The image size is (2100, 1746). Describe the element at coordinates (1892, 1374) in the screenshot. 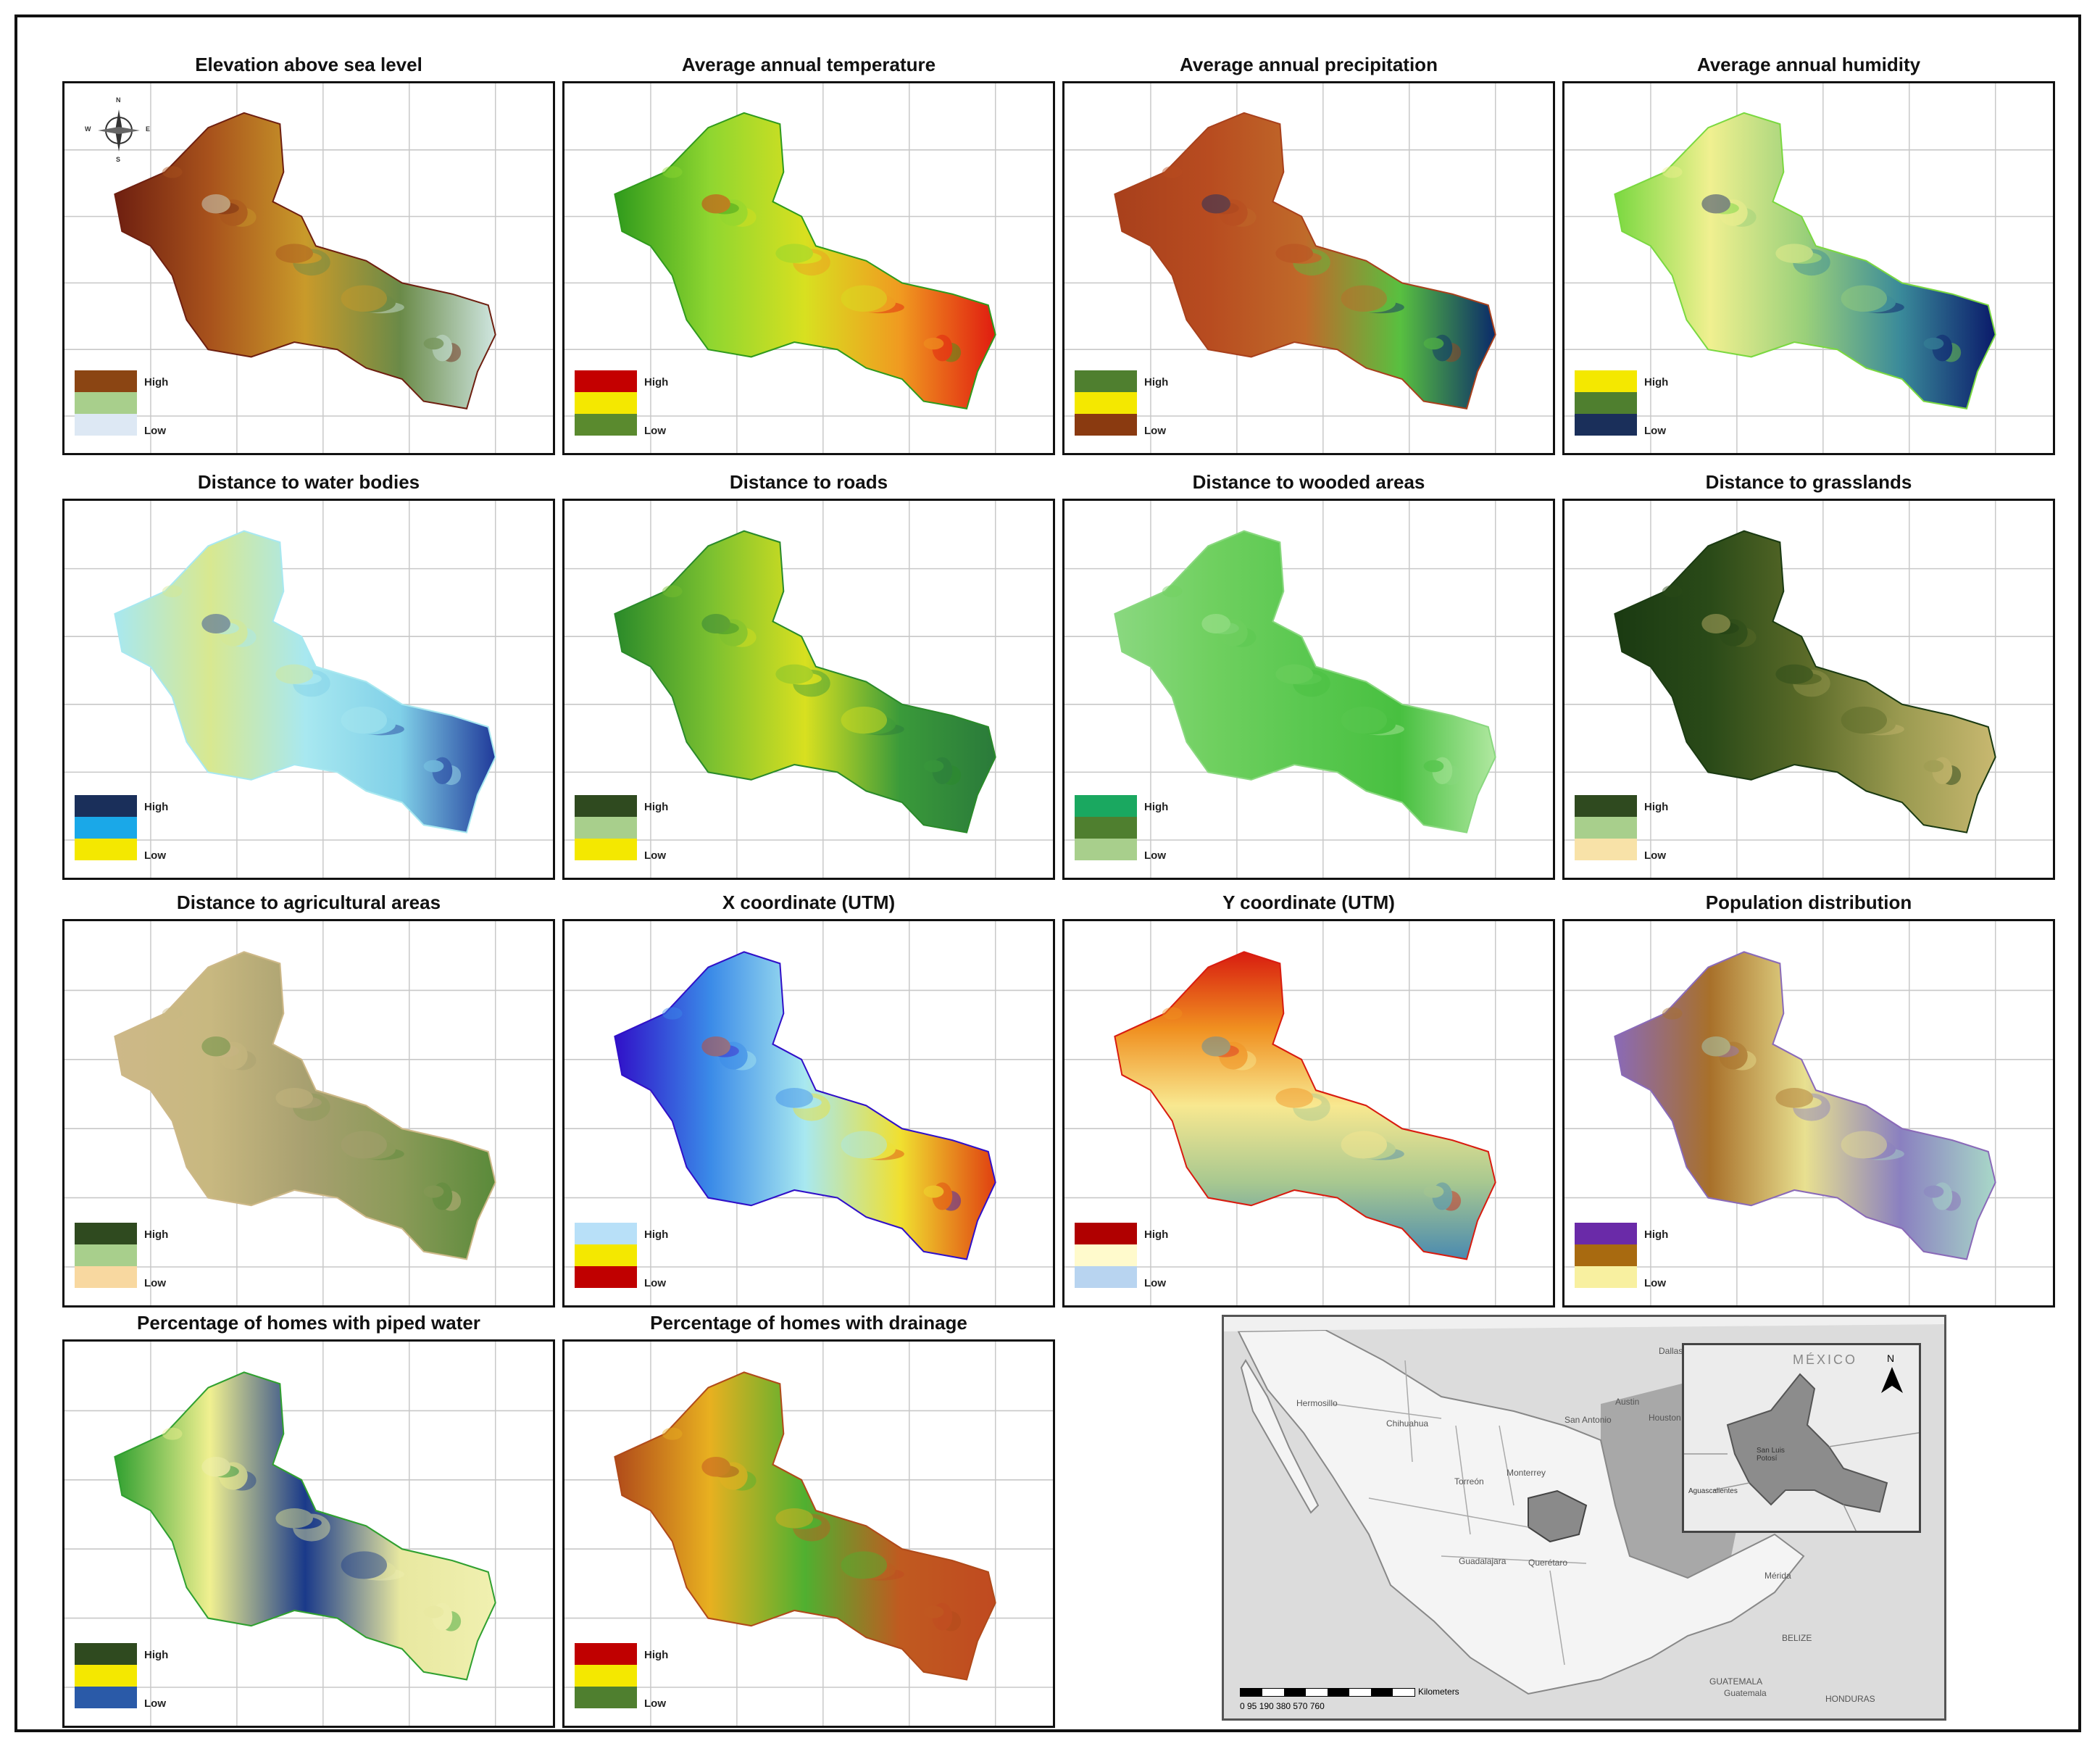

I see `north-arrow-icon: N` at that location.